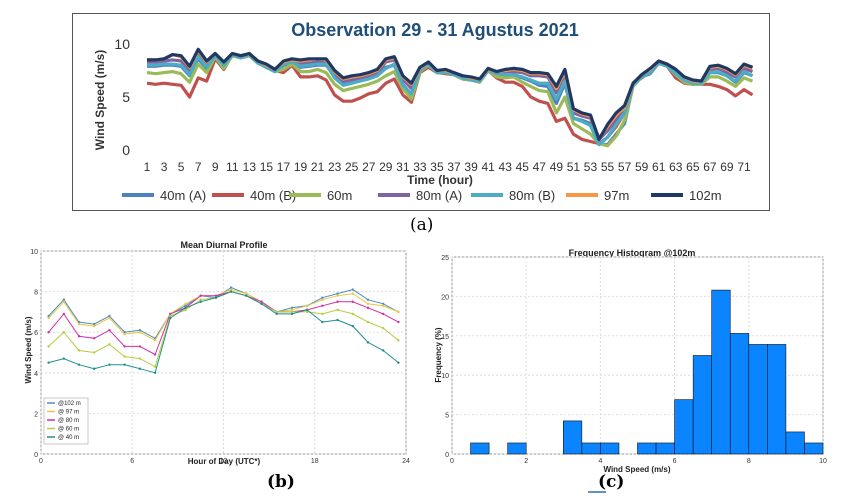  I want to click on chart-c-xtick: 8, so click(749, 461).